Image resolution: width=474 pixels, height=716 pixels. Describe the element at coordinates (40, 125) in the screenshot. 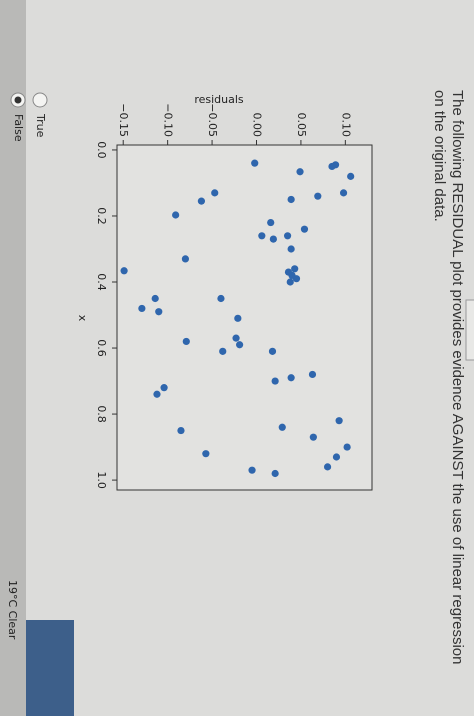

I see `option-label: True` at that location.